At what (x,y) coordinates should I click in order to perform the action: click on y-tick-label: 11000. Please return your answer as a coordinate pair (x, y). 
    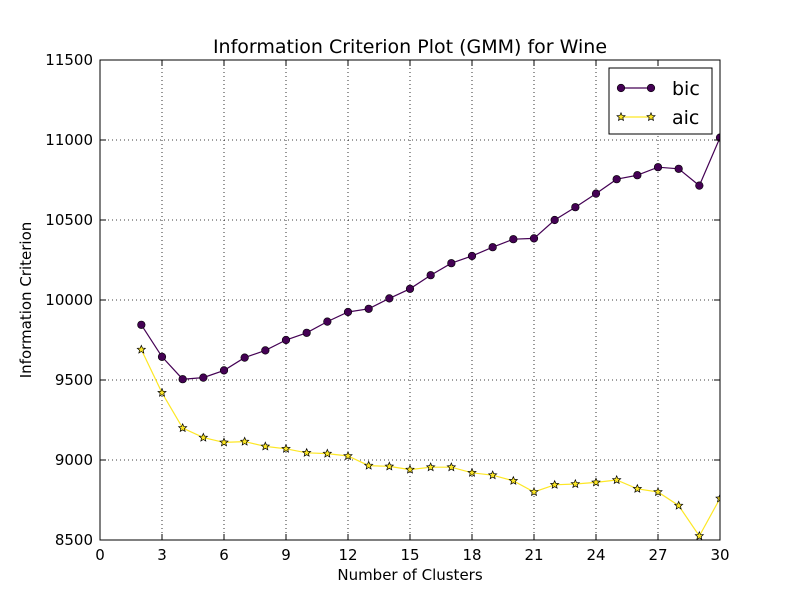
    Looking at the image, I should click on (69, 140).